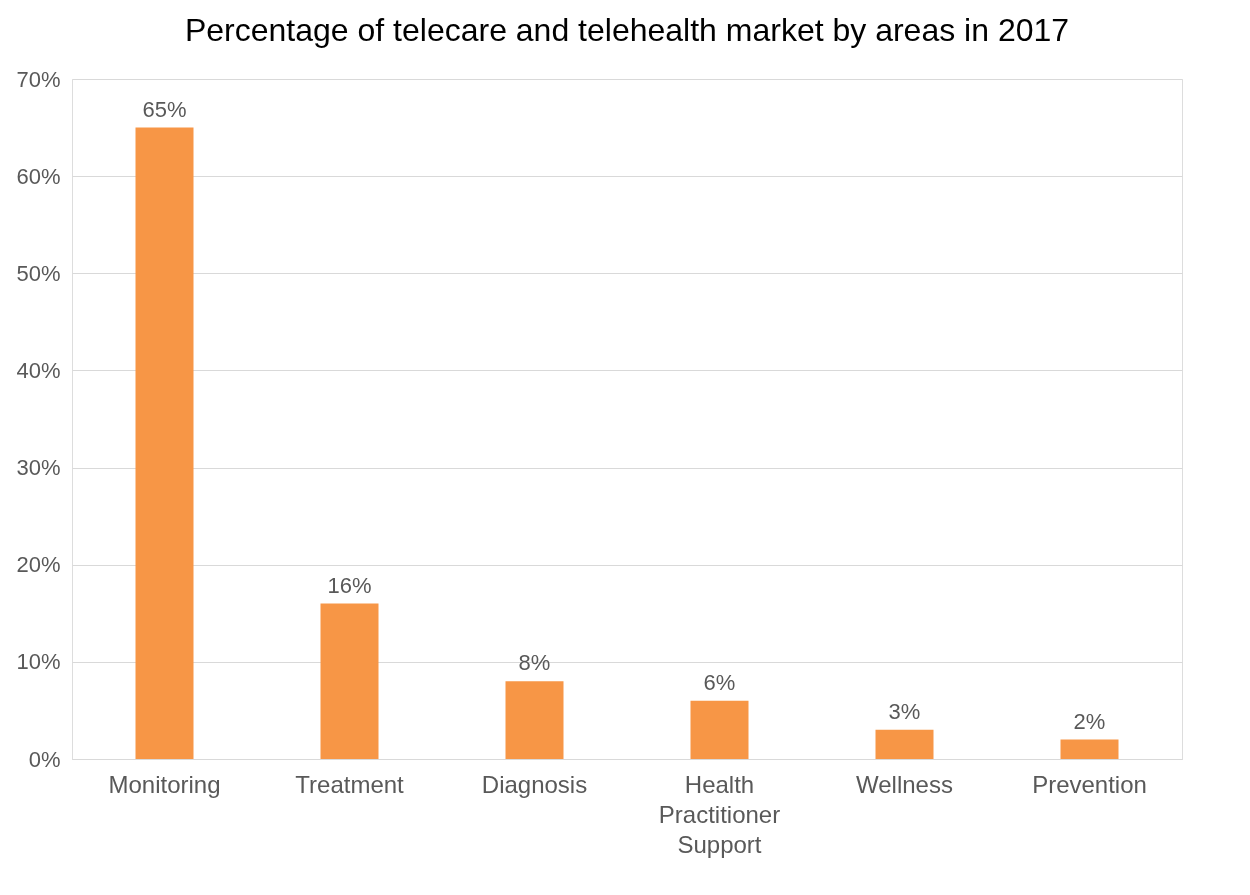 The image size is (1250, 895). Describe the element at coordinates (38, 662) in the screenshot. I see `y-tick-label: 10%` at that location.